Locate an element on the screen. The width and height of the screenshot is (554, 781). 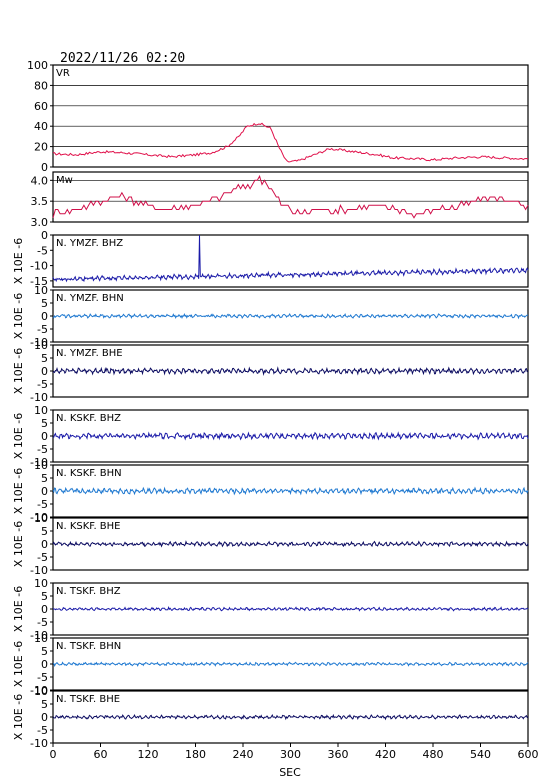
y-tick-label: 3.0 is located at coordinates (40, 222).